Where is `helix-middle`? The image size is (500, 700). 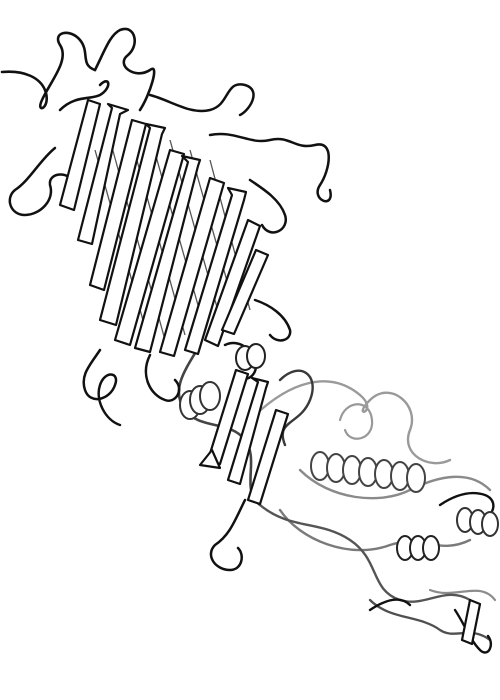 helix-middle is located at coordinates (368, 472).